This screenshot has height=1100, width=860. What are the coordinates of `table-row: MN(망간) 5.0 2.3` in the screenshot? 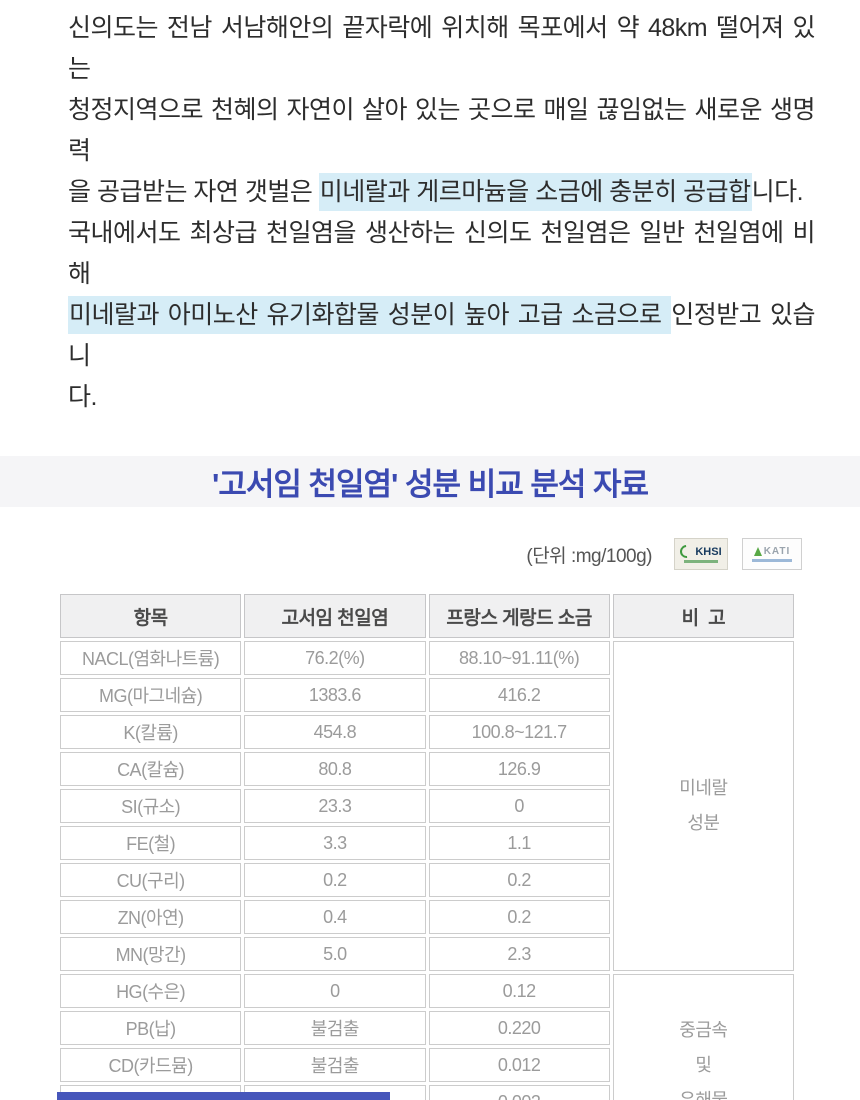 It's located at (427, 954).